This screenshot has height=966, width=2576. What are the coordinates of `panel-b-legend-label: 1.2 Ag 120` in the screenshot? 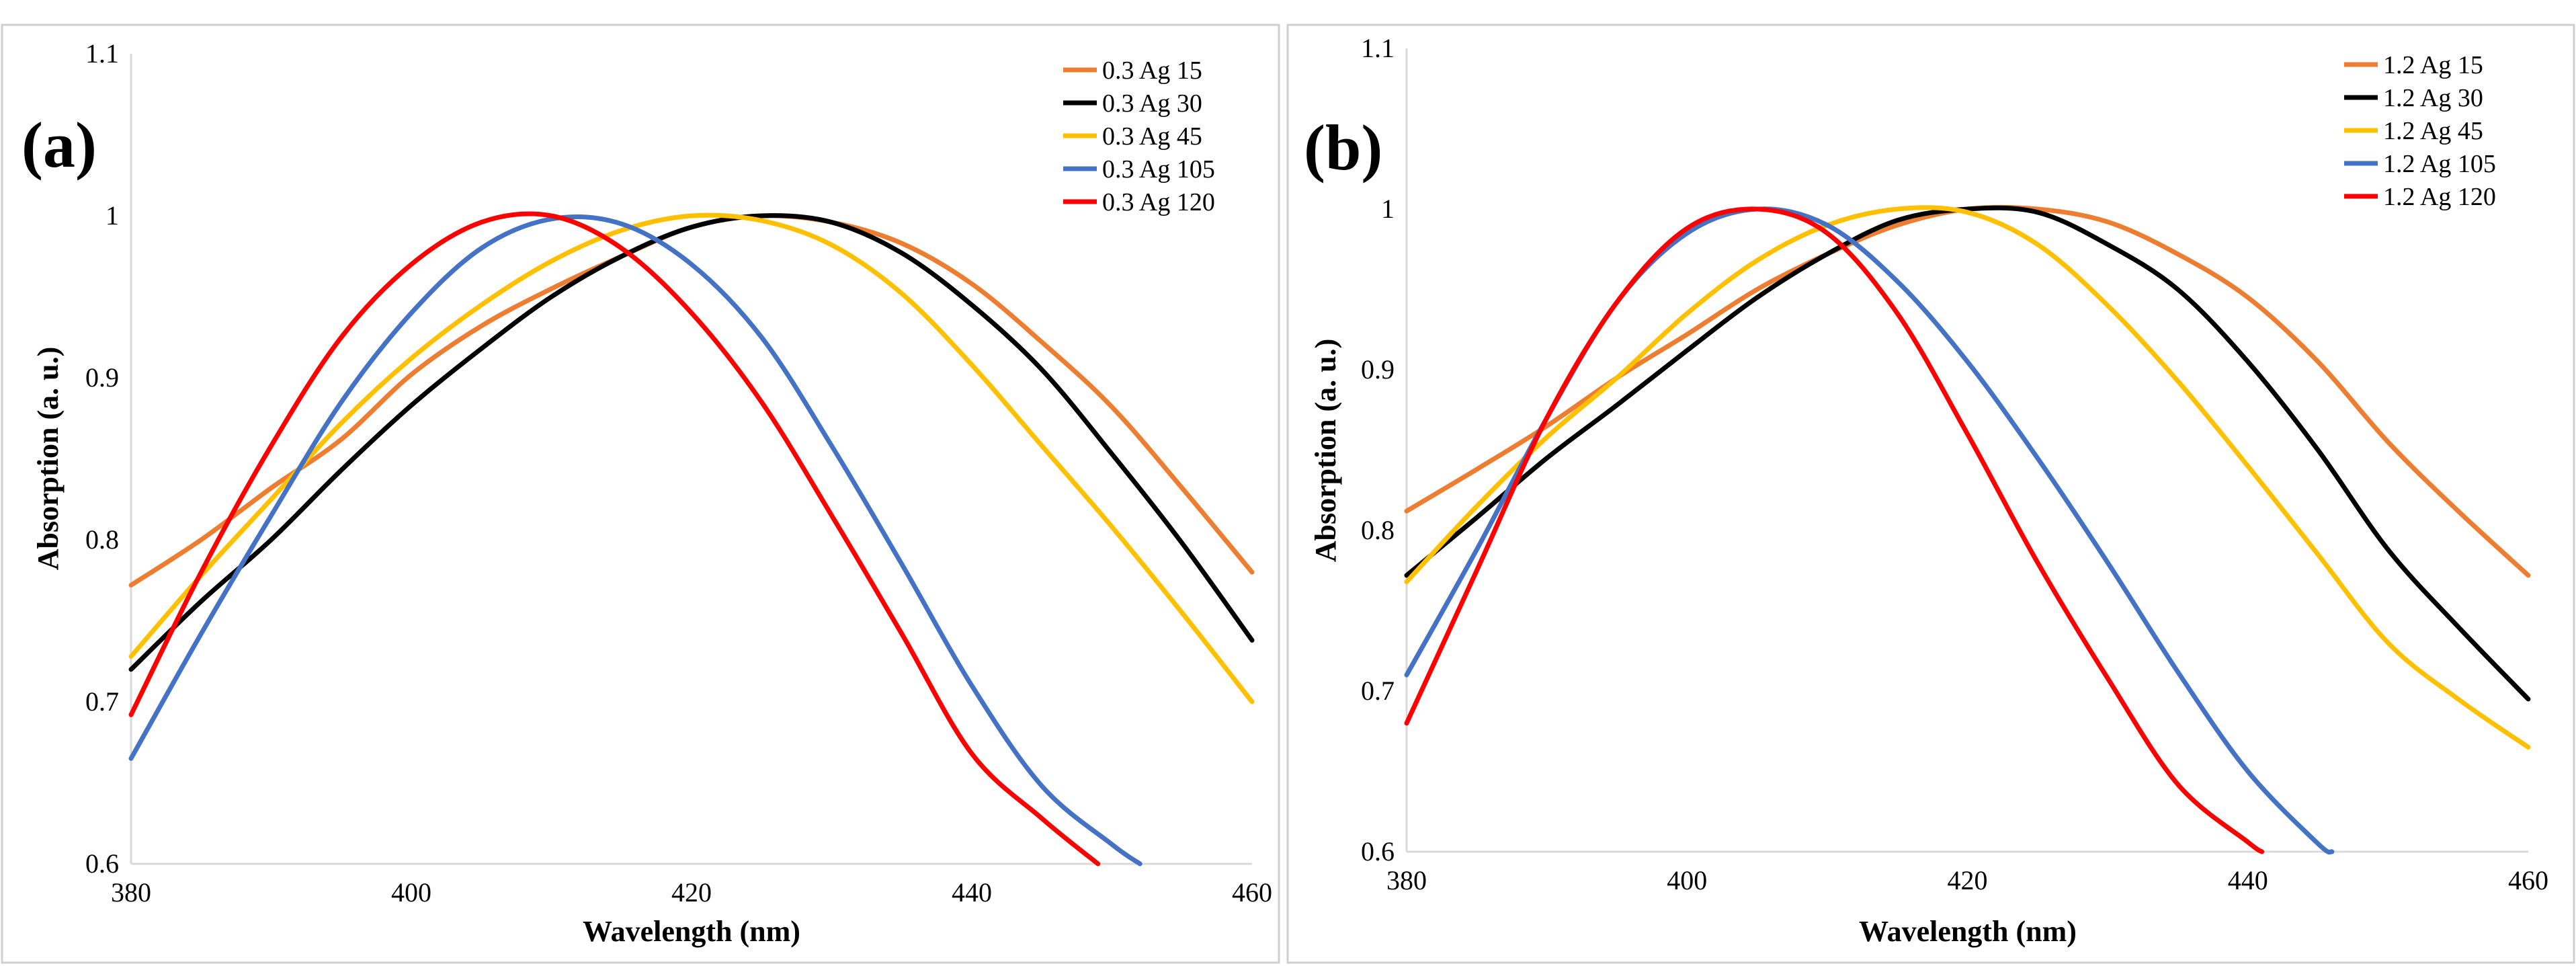 It's located at (2439, 197).